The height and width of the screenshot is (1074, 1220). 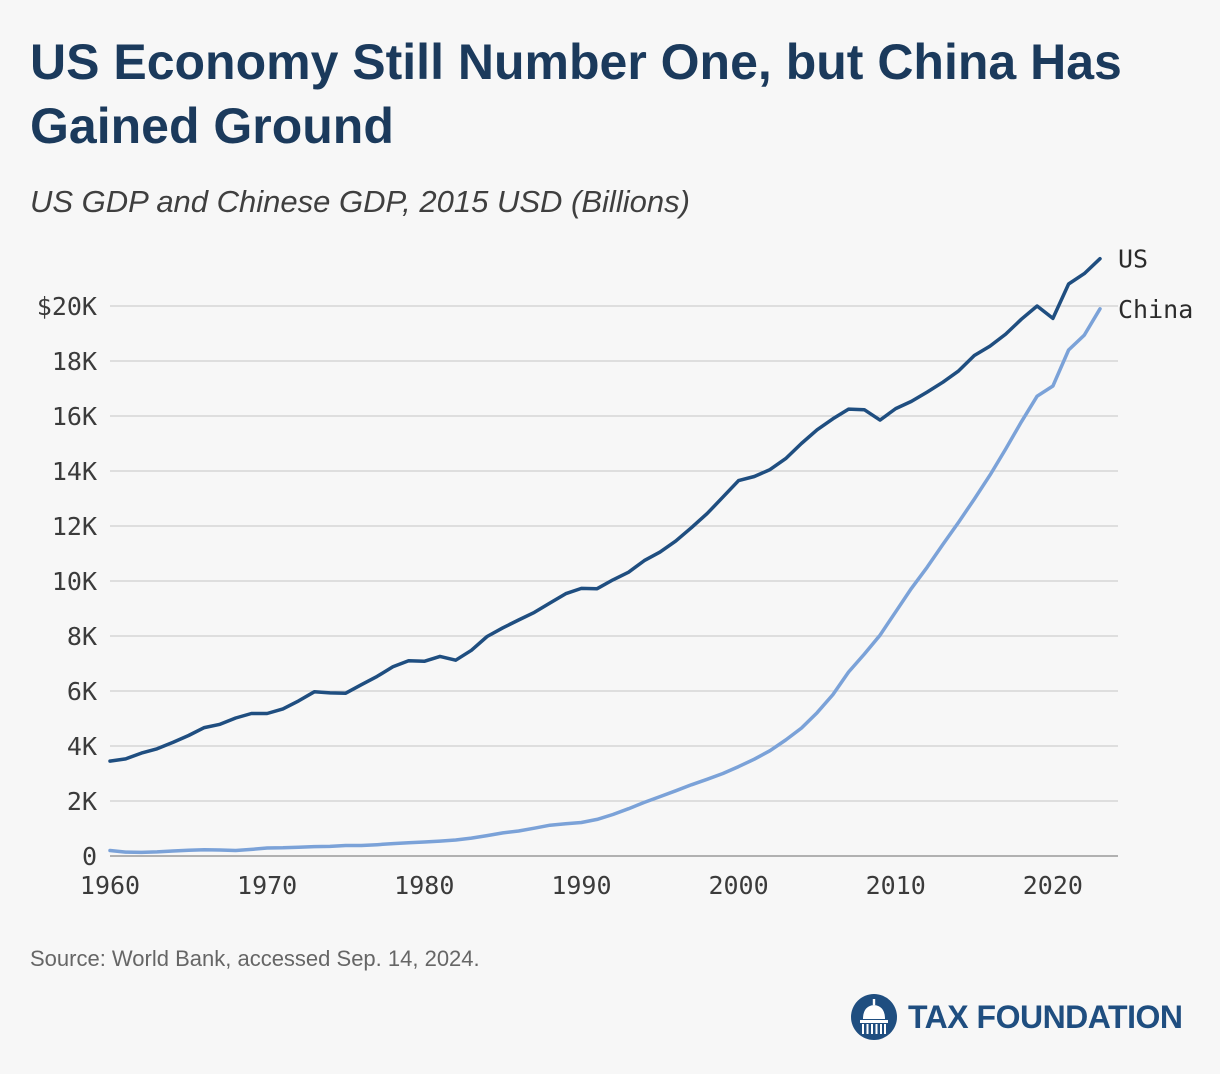 I want to click on x-axis-ticks: 1960 1970 1980 1990 2000 2010 2020, so click(x=581, y=885).